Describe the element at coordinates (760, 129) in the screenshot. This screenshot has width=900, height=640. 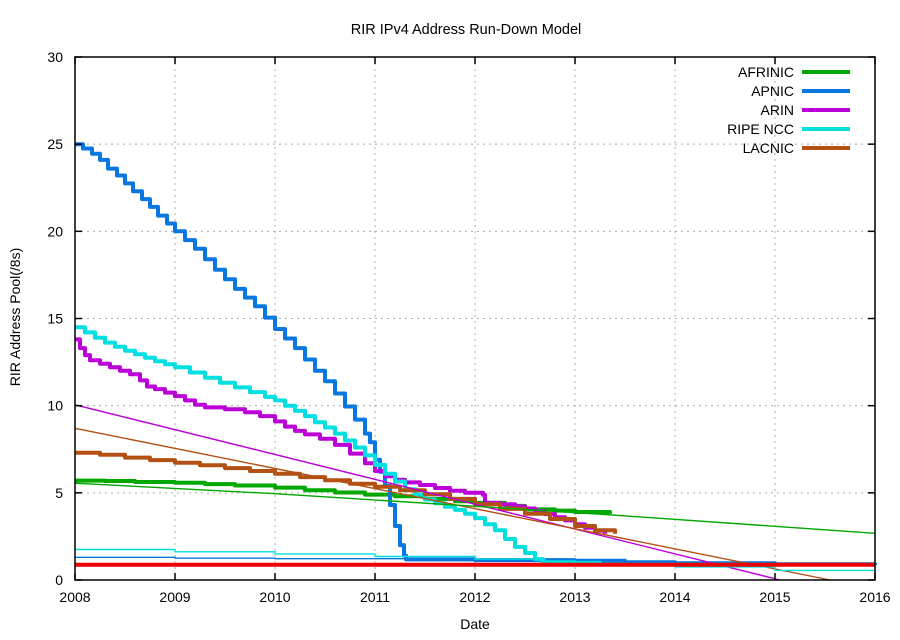
I see `legend-label-ripe-ncc: RIPE NCC` at that location.